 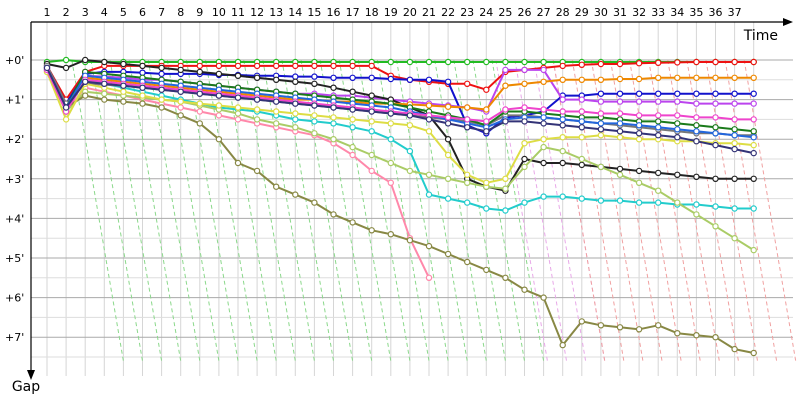 I want to click on x-axis-arrow, so click(x=788, y=22).